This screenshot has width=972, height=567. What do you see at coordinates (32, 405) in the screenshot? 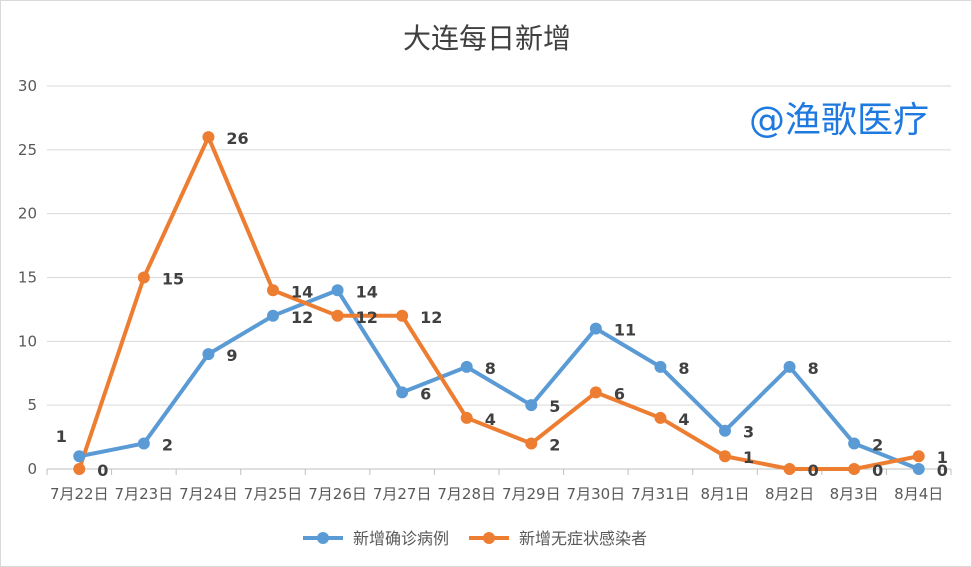
I see `y-tick-label: 5` at bounding box center [32, 405].